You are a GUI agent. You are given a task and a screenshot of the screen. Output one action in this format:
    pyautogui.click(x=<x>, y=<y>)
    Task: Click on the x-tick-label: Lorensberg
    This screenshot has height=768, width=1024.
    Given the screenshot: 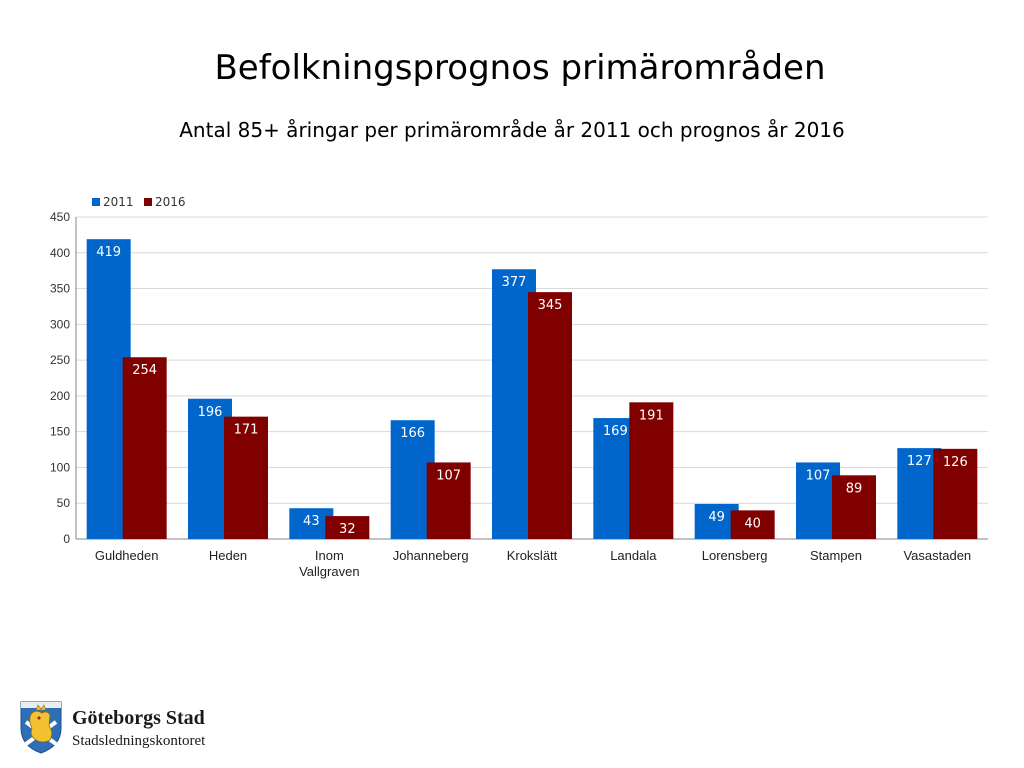 What is the action you would take?
    pyautogui.click(x=735, y=555)
    